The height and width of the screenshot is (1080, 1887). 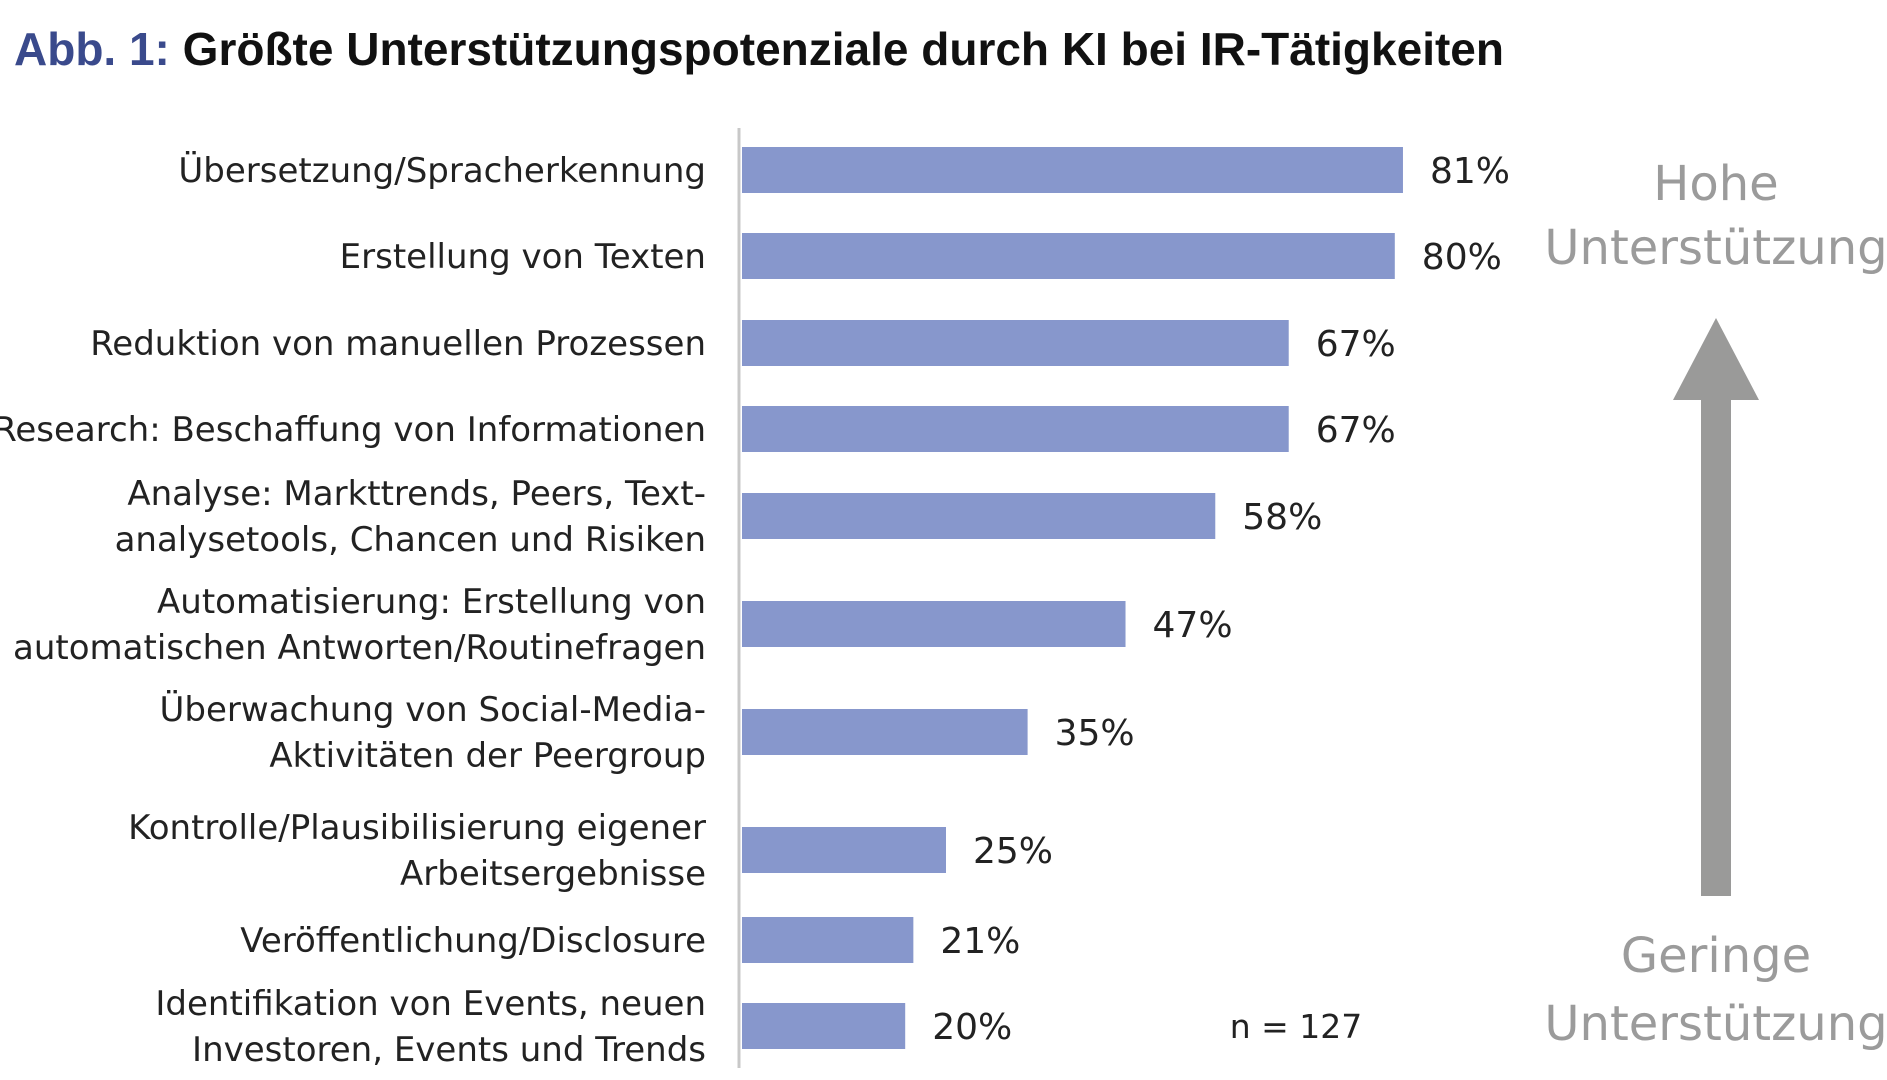 What do you see at coordinates (410, 540) in the screenshot?
I see `category-label: analysetools, Chancen und Risiken` at bounding box center [410, 540].